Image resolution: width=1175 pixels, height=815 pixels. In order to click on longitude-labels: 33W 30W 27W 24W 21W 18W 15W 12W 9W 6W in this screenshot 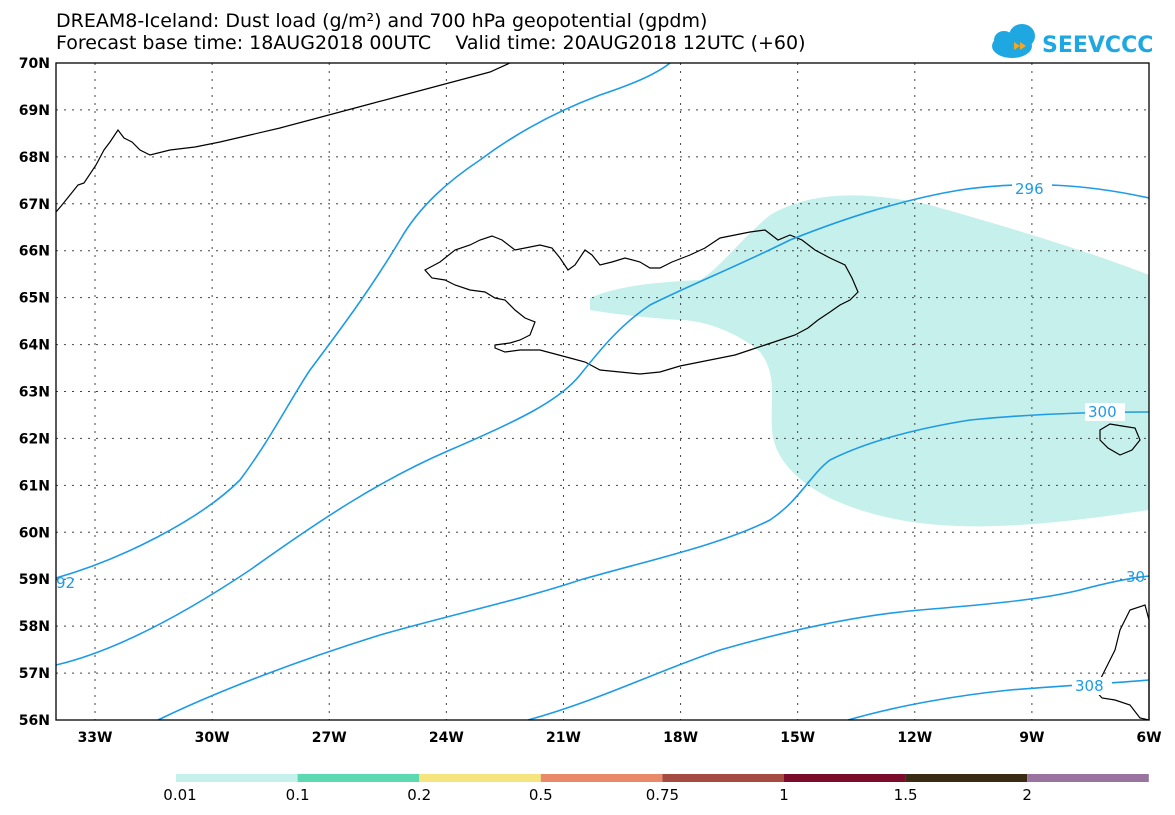, I will do `click(620, 738)`.